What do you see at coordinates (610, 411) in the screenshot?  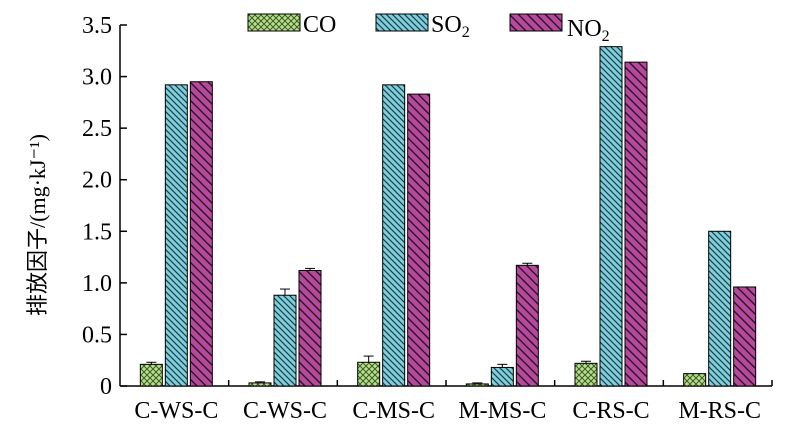 I see `x-tick-label: C-RS-C` at bounding box center [610, 411].